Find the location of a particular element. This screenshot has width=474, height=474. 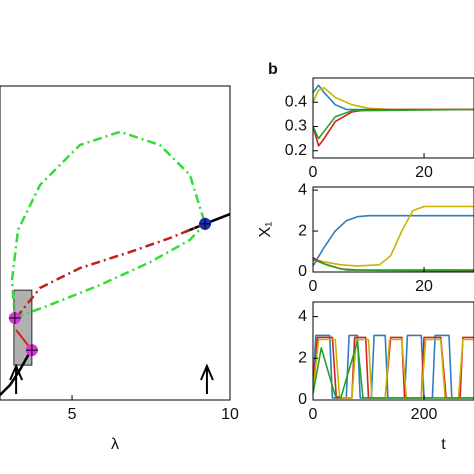

panel-label: b is located at coordinates (273, 69).